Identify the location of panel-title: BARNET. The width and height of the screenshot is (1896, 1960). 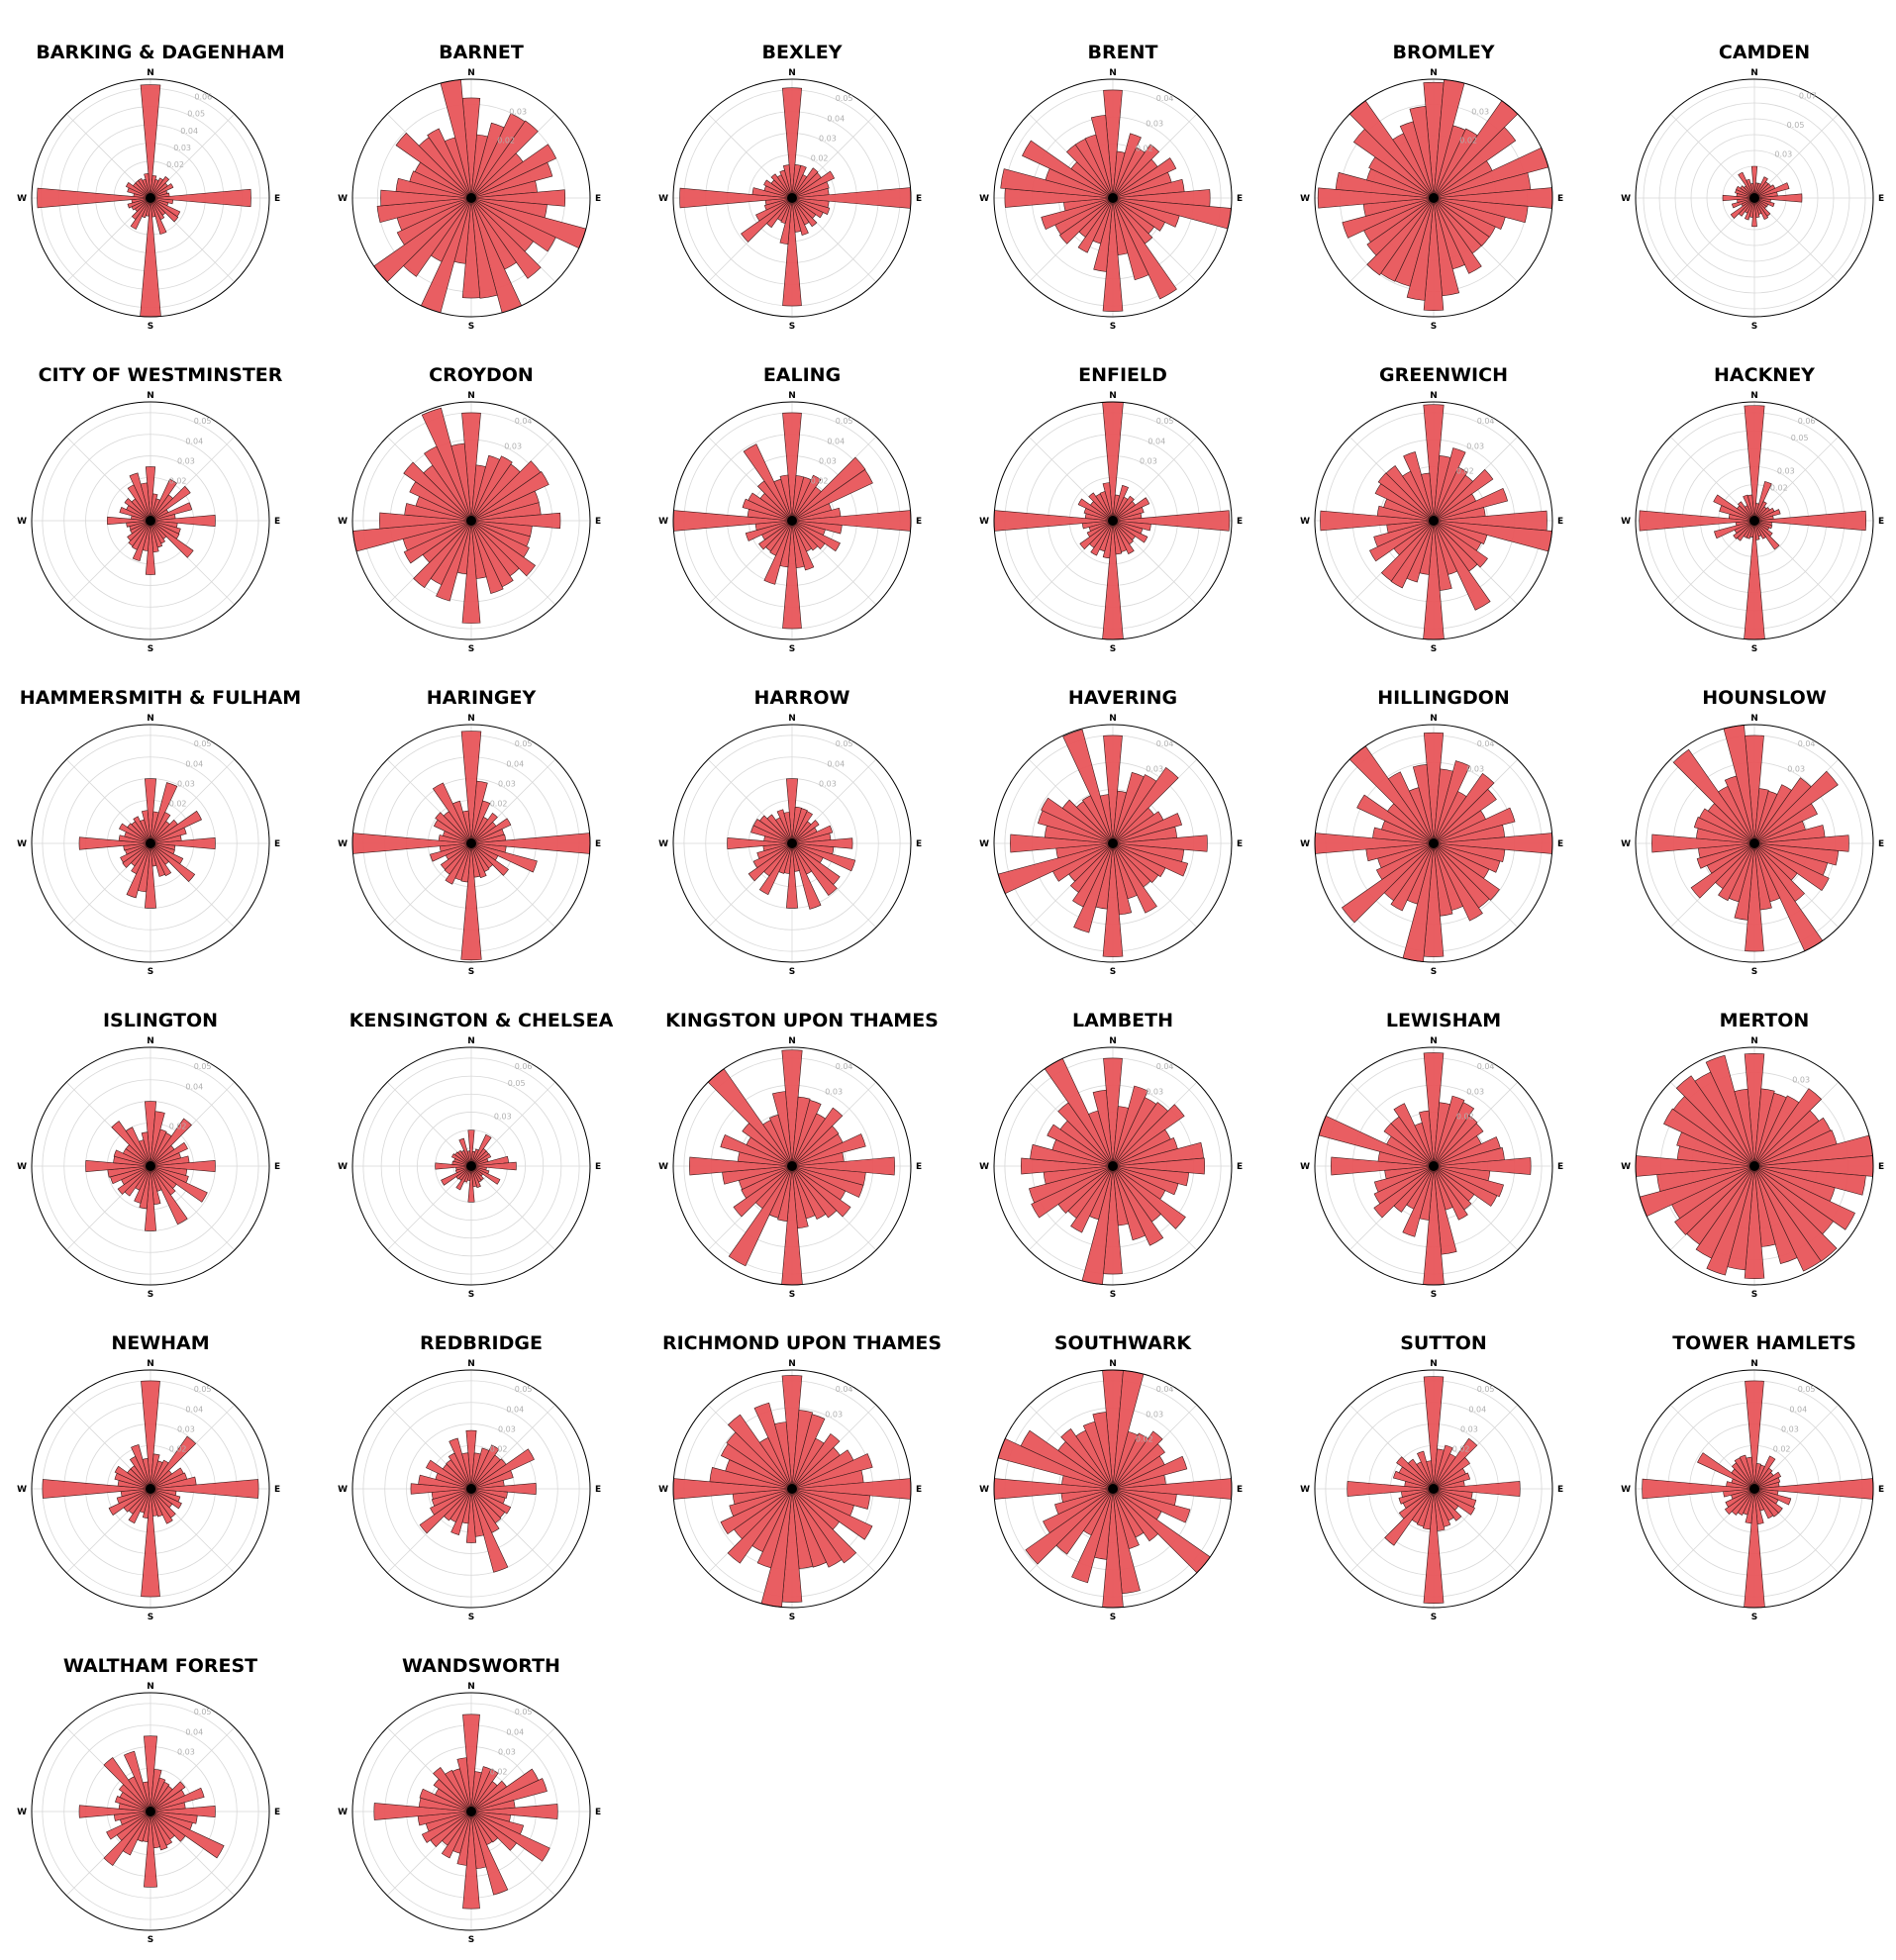
(481, 52).